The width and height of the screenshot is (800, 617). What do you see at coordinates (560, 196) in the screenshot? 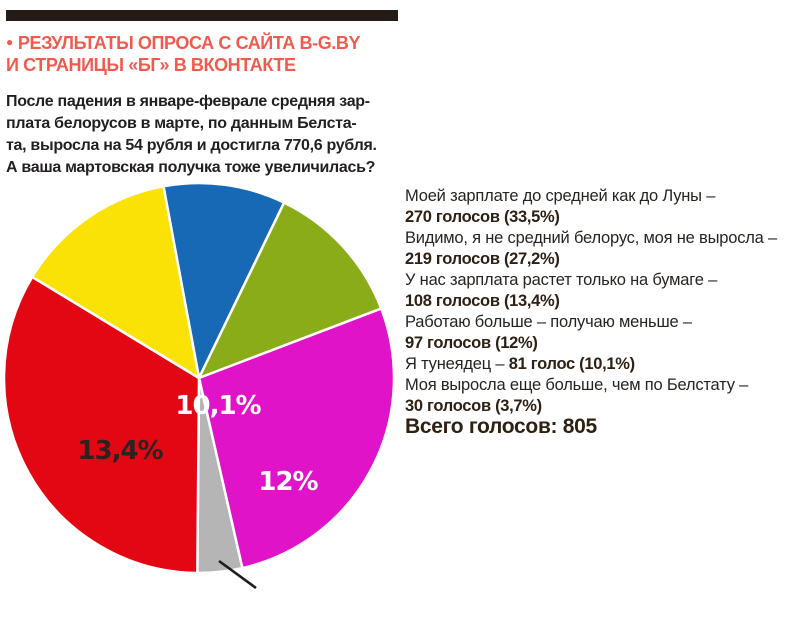
I see `legend-question: Моей зарплате до средней как до Луны –` at bounding box center [560, 196].